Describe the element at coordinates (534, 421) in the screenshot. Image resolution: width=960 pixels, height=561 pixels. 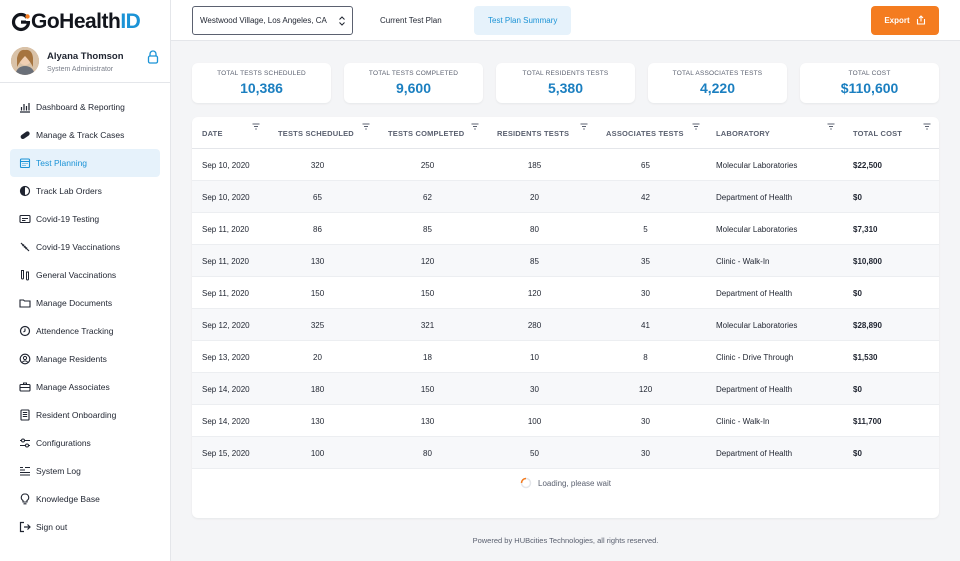
I see `cell-residents-tests: 100` at that location.